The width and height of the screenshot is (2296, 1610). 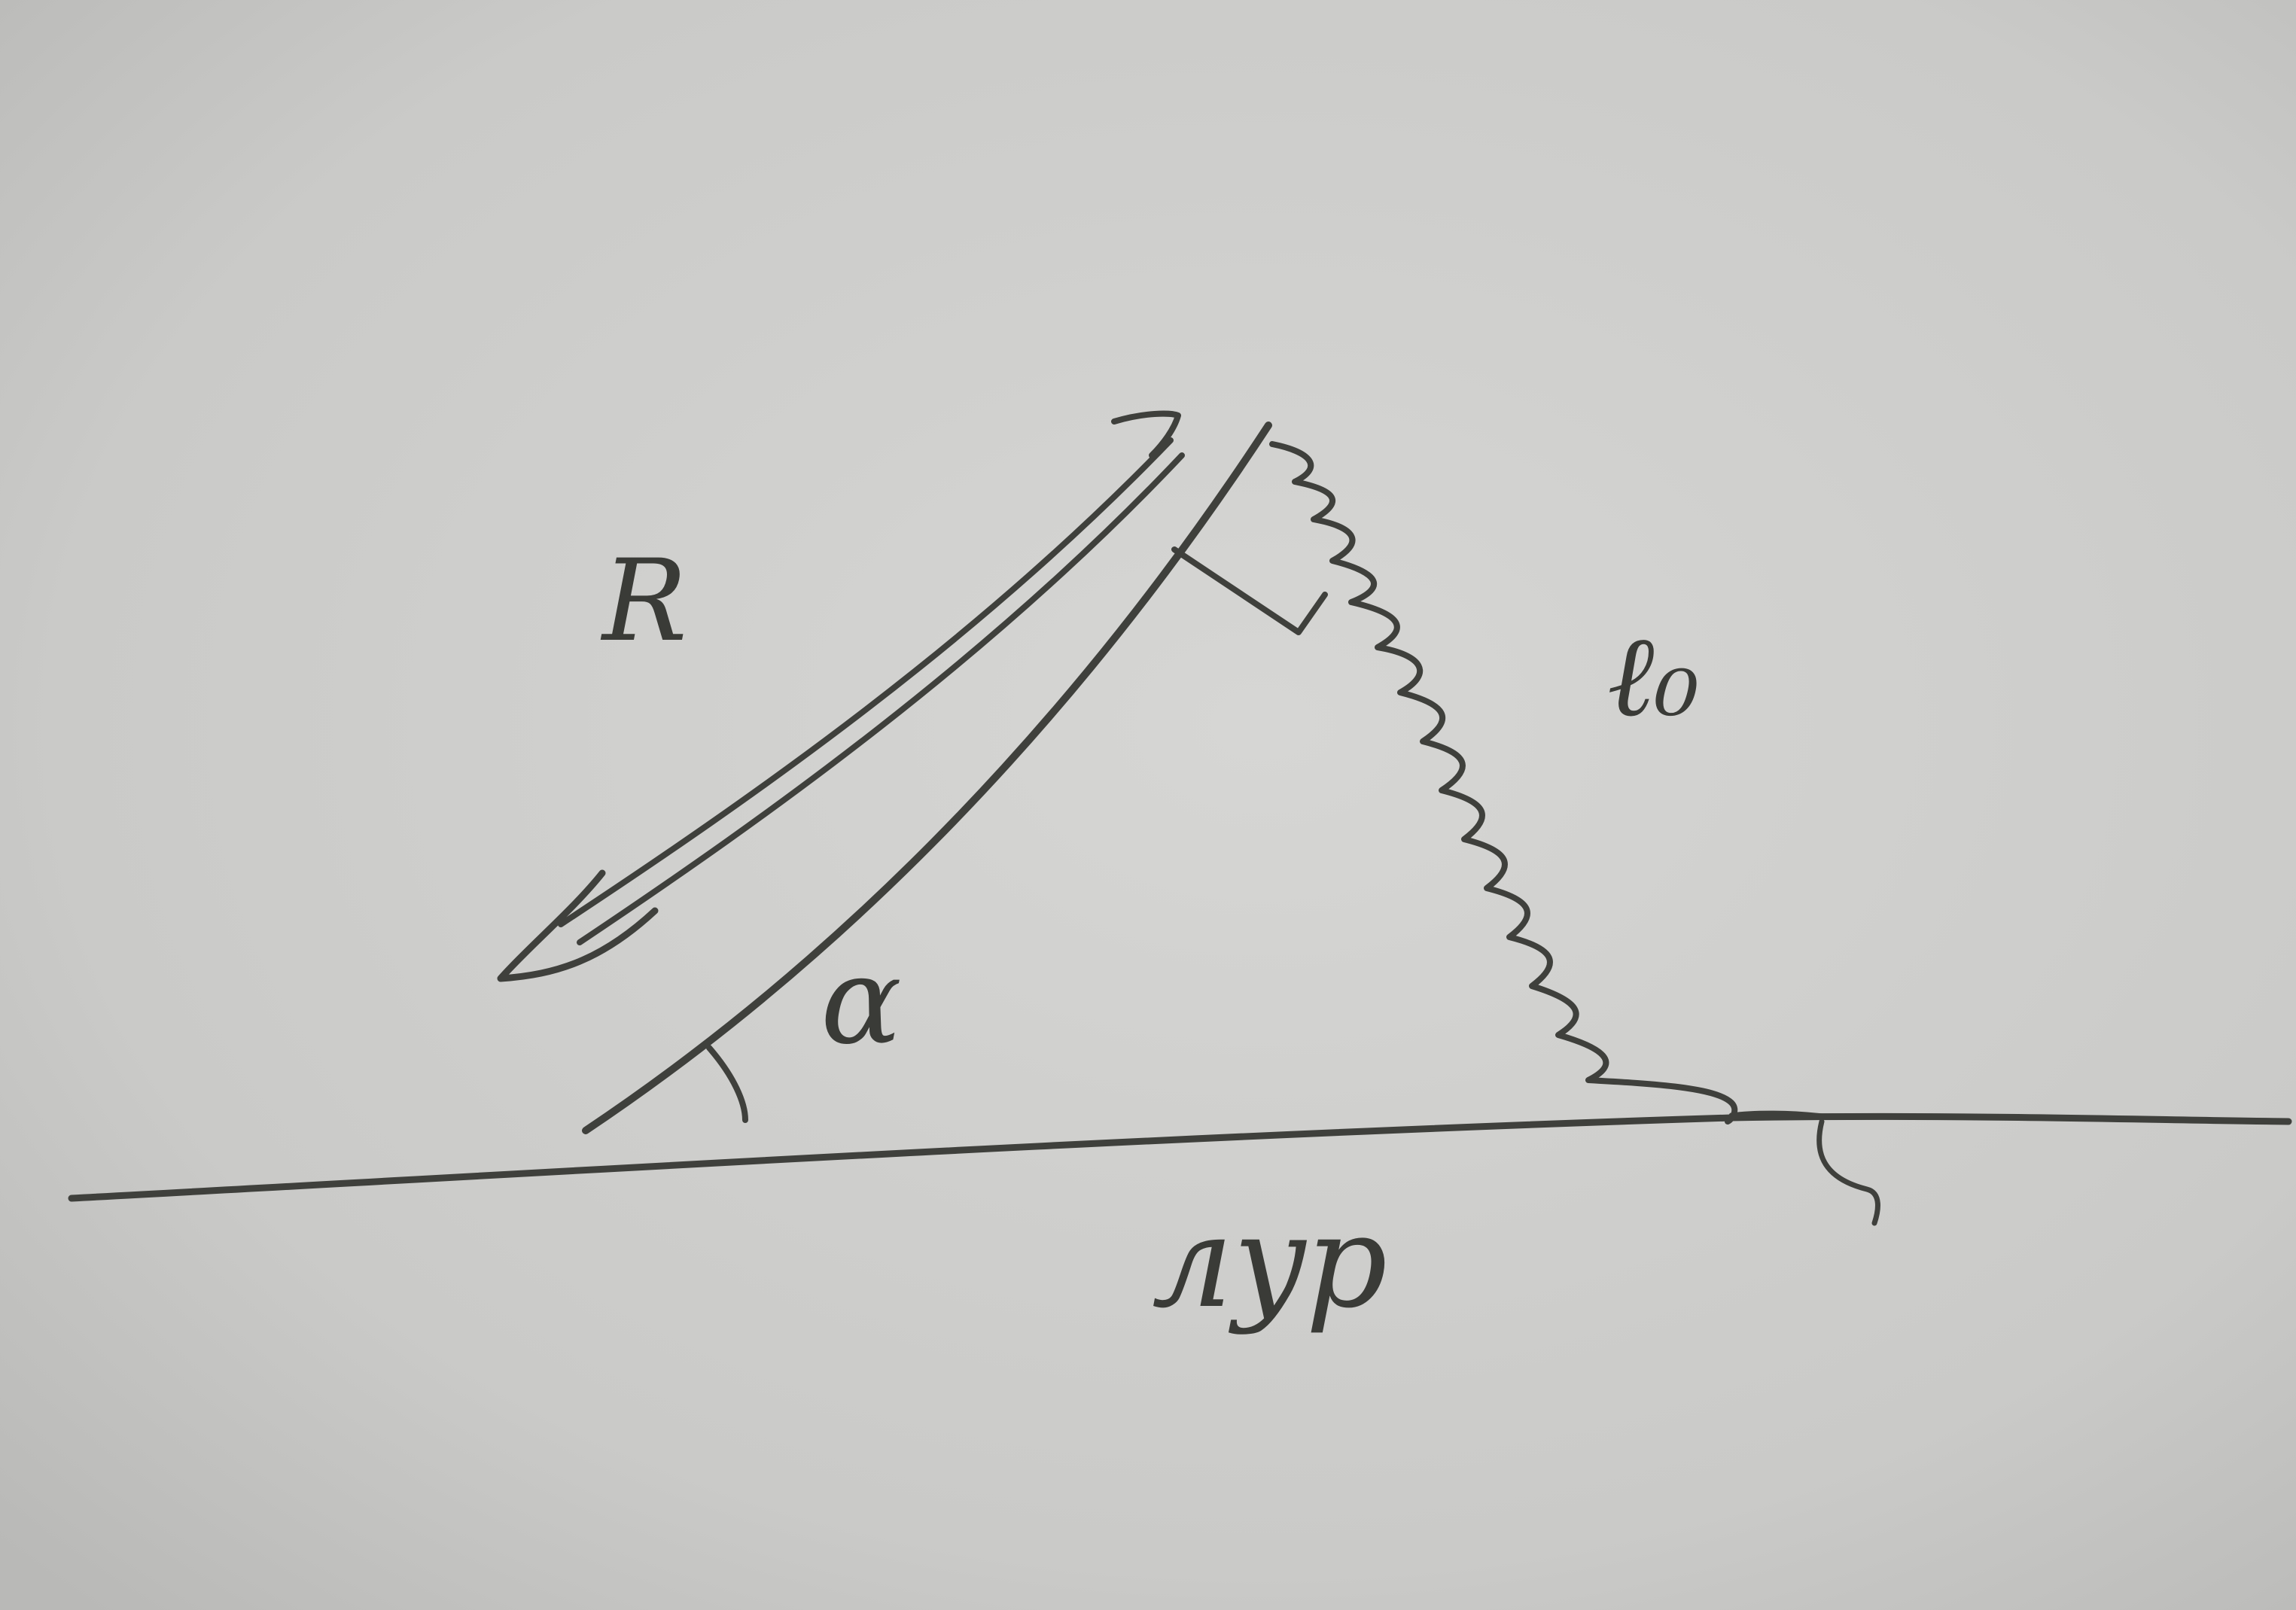 I want to click on spring, so click(x=1503, y=783).